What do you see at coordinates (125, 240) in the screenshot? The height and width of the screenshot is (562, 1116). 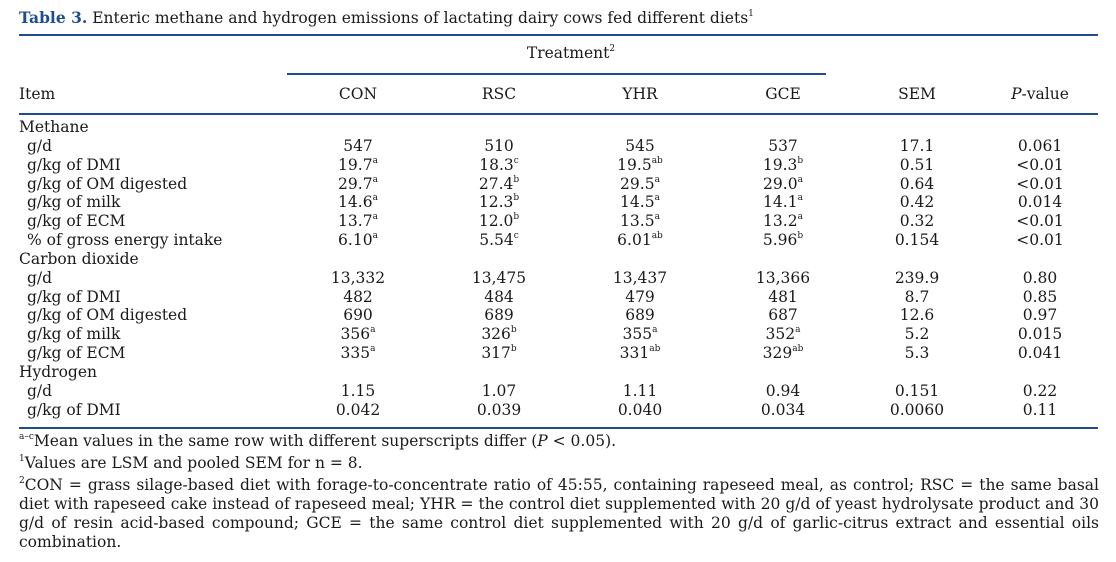 I see `row-label: % of gross energy intake` at bounding box center [125, 240].